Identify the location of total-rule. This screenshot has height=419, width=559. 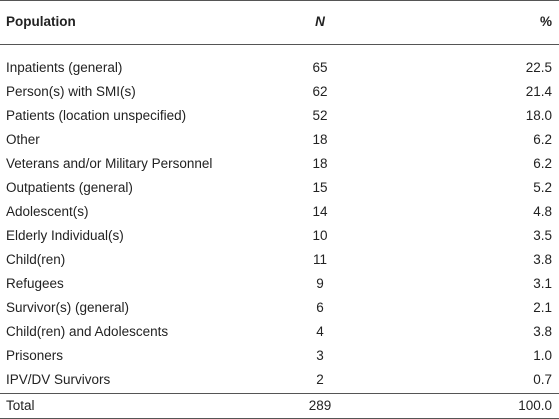
(279, 393).